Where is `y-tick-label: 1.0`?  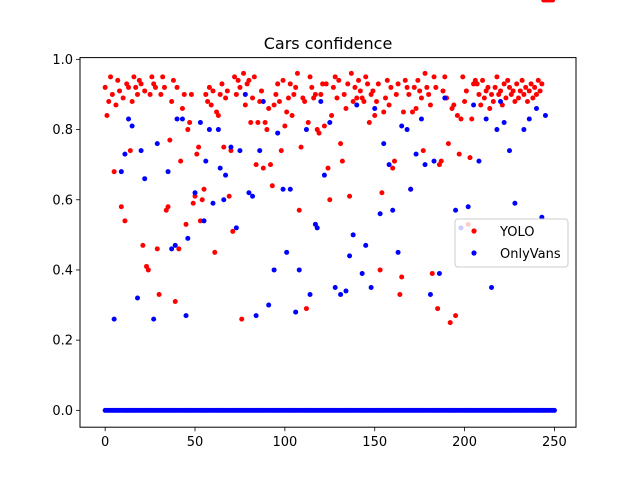 y-tick-label: 1.0 is located at coordinates (62, 60).